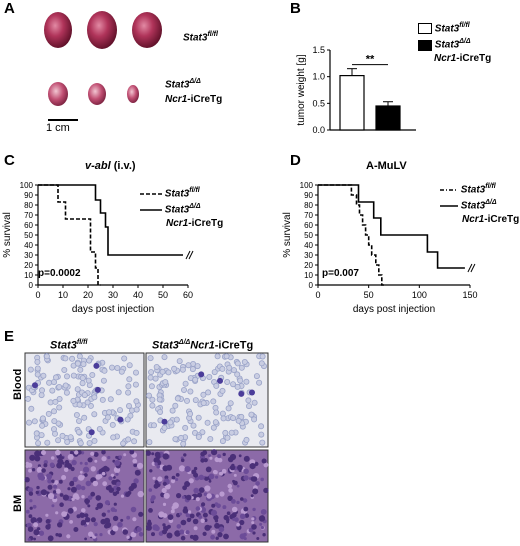 The image size is (520, 546). I want to click on x-tick-label: 50, so click(369, 295).